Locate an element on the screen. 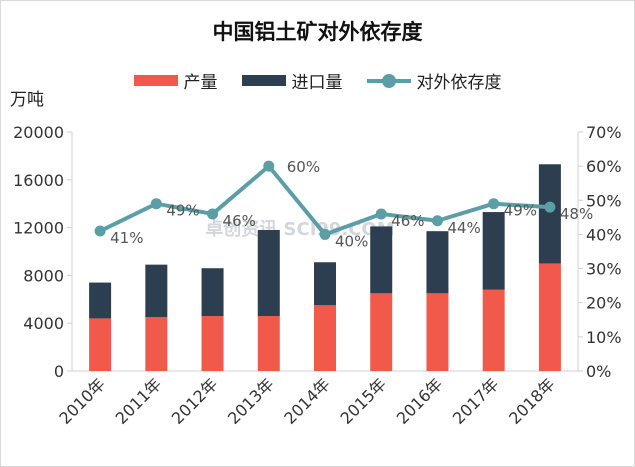  y2-tick-label: 70% is located at coordinates (604, 132).